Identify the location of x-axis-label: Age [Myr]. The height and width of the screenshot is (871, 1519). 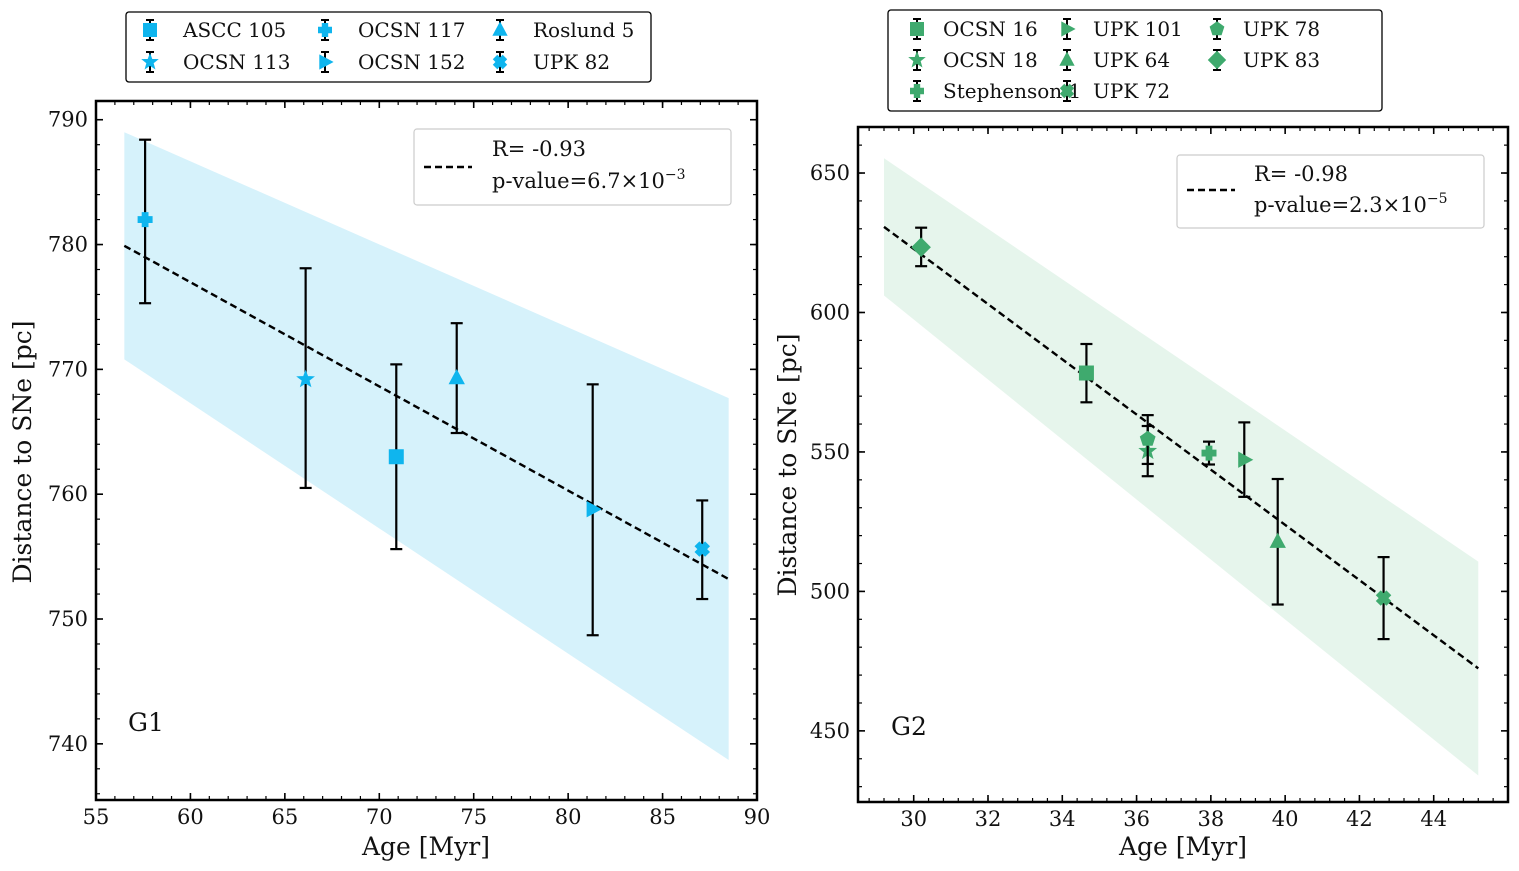
(1182, 846).